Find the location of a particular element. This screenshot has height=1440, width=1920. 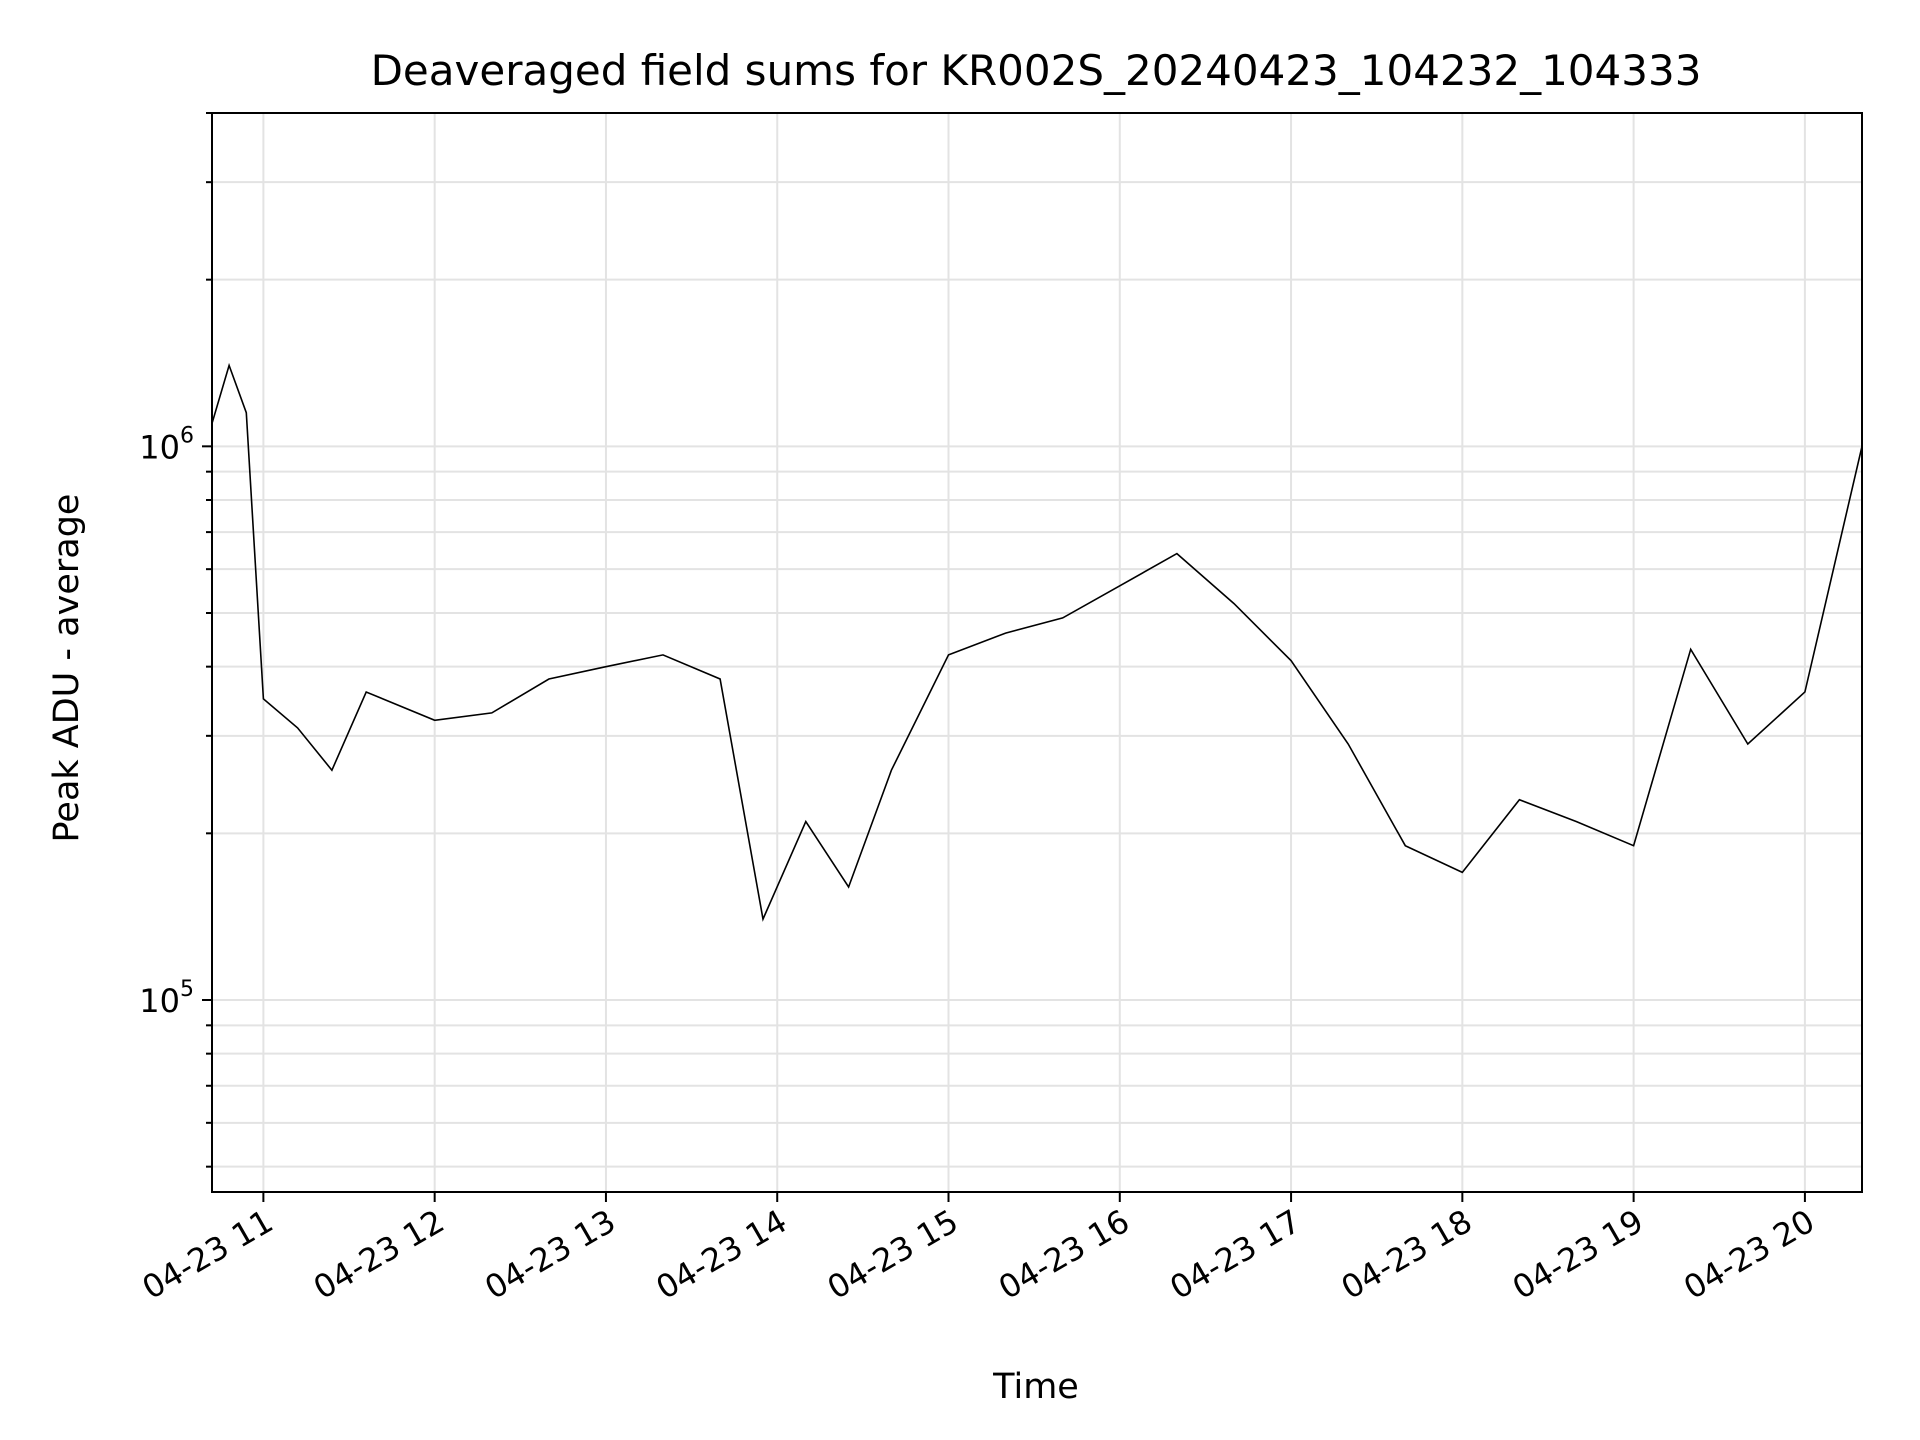

x-axis-label: Time is located at coordinates (1035, 1387).